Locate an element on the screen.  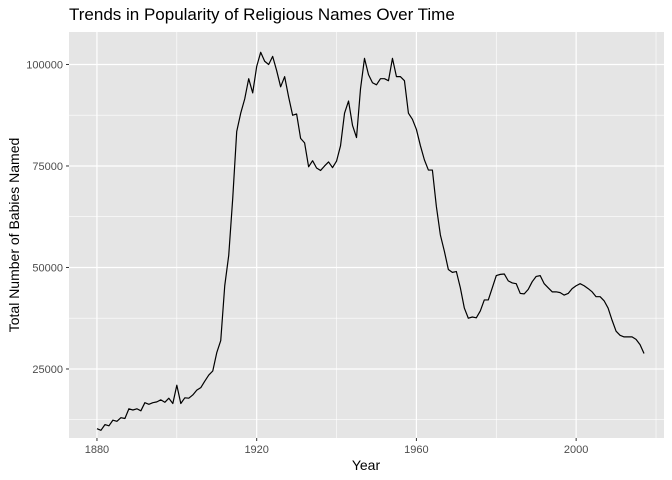
y-axis: 25000 50000 75000 100000 is located at coordinates (47, 217).